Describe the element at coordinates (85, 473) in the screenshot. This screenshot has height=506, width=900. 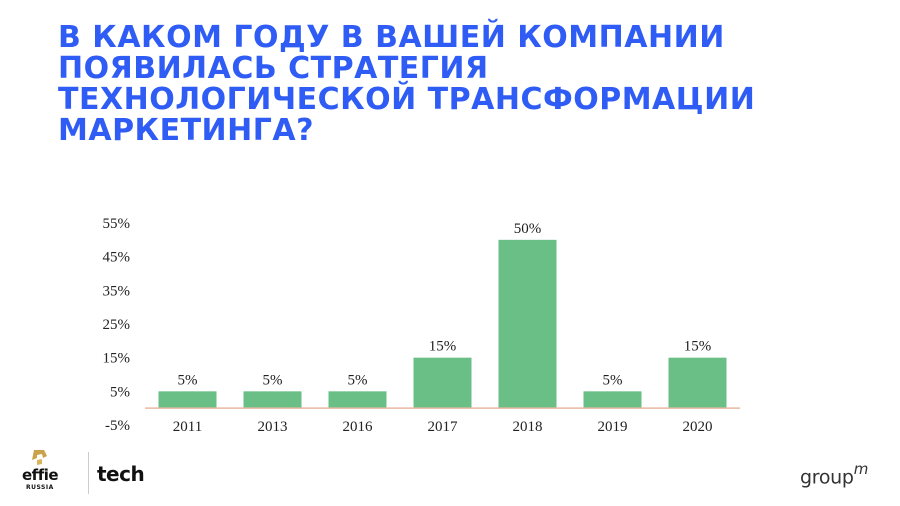
I see `footer-logos: effie RUSSIA tech` at that location.